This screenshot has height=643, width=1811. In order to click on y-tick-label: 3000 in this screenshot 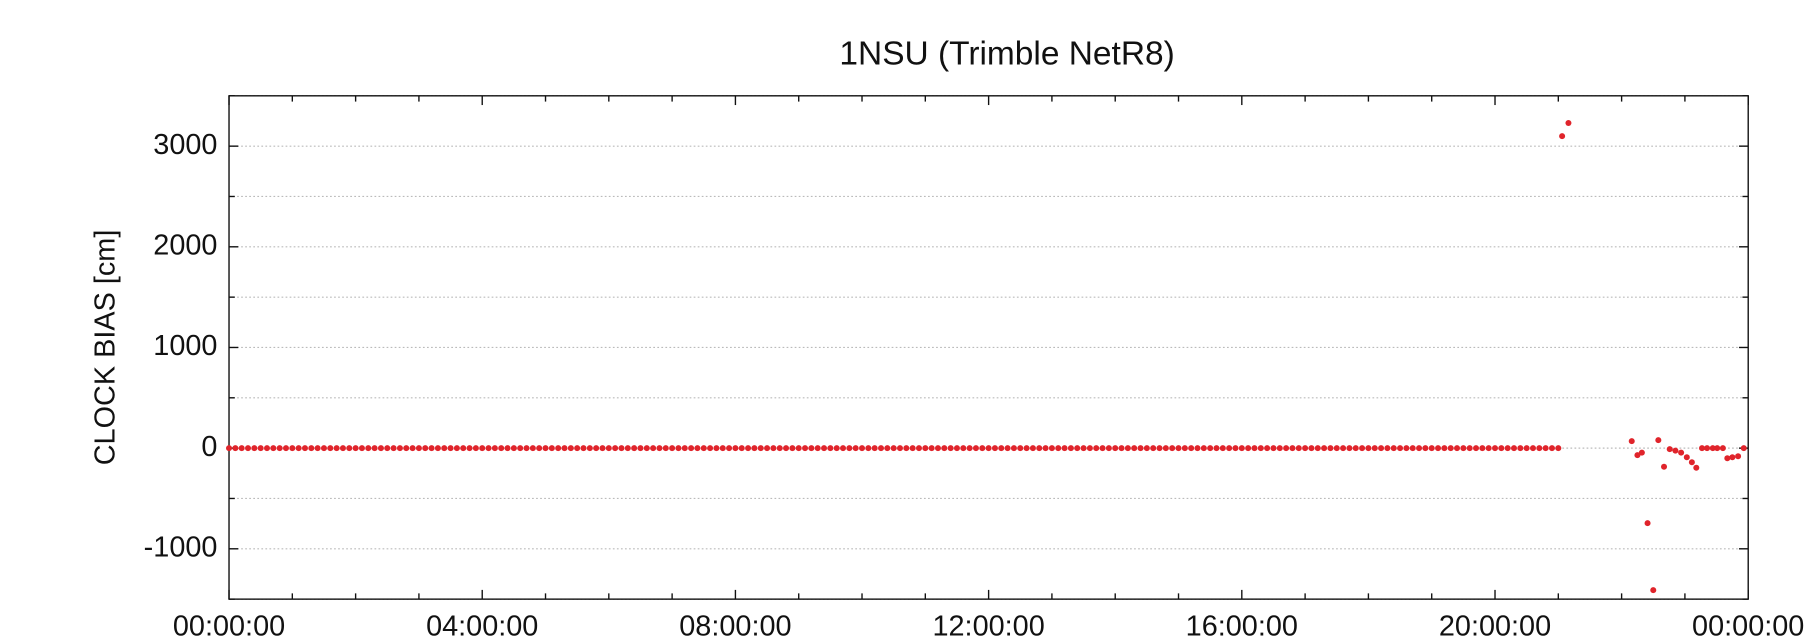, I will do `click(185, 145)`.